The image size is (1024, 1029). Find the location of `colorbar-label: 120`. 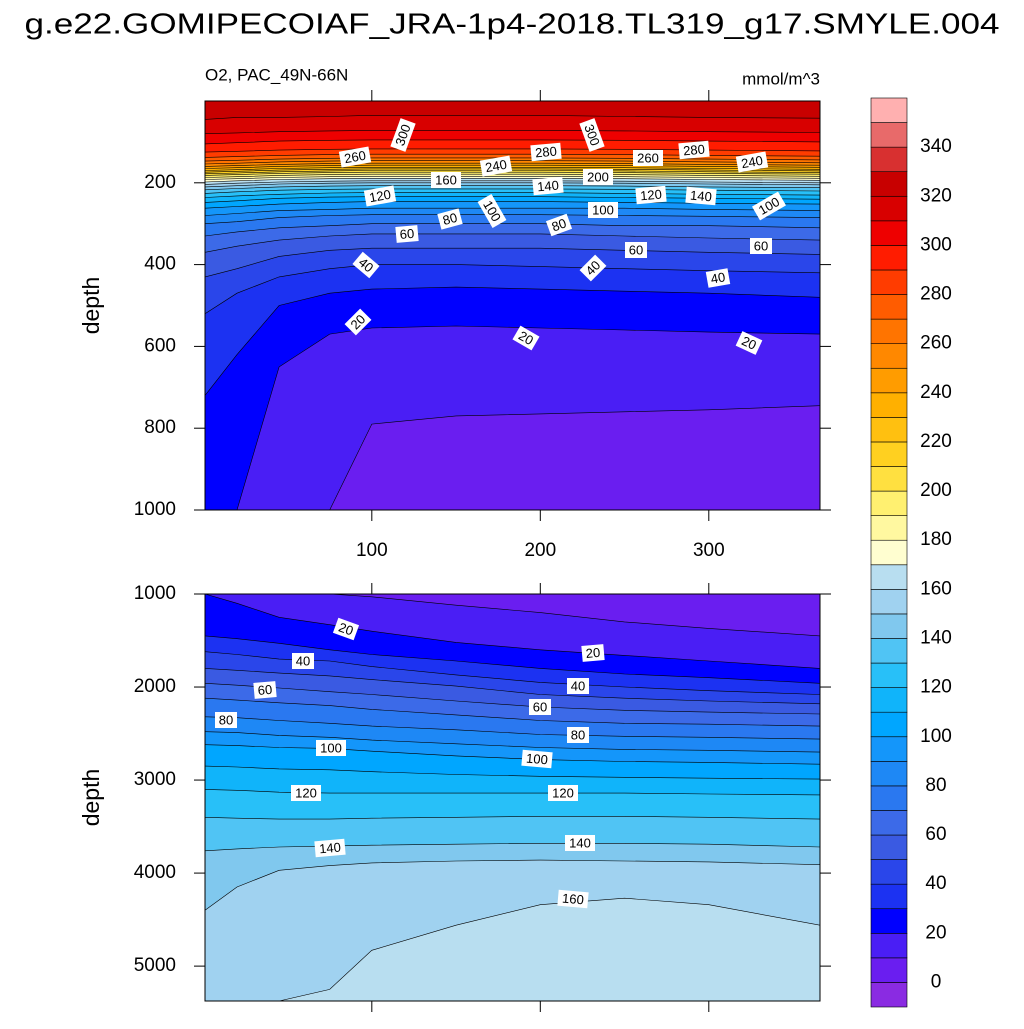

colorbar-label: 120 is located at coordinates (936, 687).